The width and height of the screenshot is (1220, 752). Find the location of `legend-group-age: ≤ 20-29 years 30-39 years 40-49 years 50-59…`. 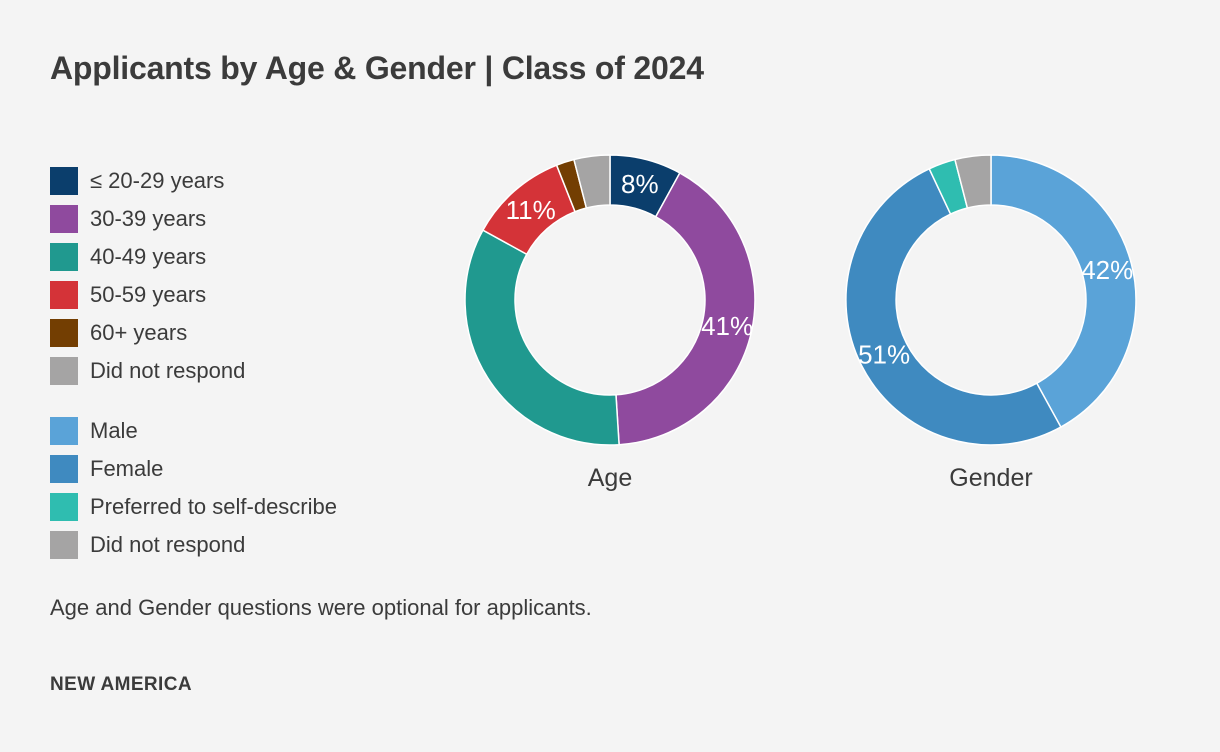

legend-group-age: ≤ 20-29 years 30-39 years 40-49 years 50-59… is located at coordinates (193, 276).